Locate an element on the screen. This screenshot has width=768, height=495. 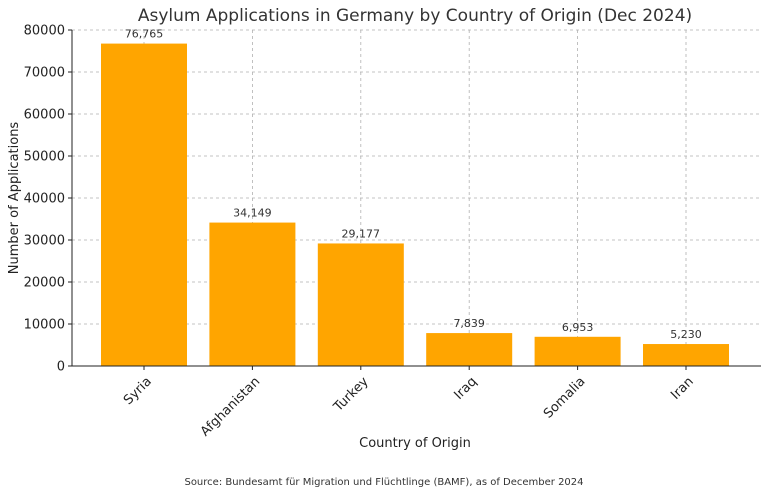
data-label: 29,177 is located at coordinates (361, 233).